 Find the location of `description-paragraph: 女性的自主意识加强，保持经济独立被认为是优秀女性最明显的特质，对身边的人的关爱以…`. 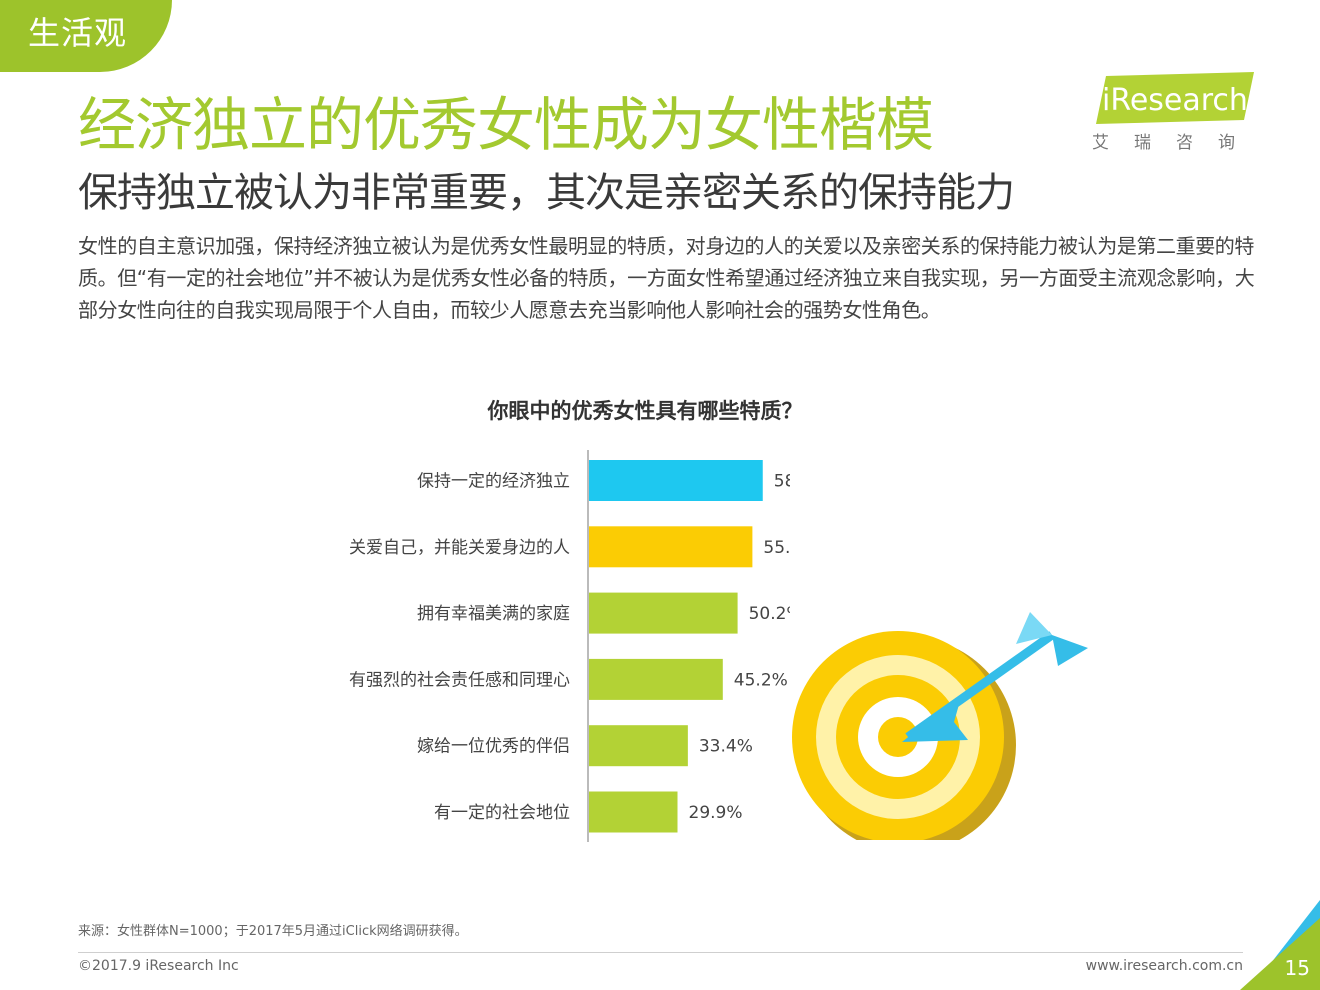

description-paragraph: 女性的自主意识加强，保持经济独立被认为是优秀女性最明显的特质，对身边的人的关爱以… is located at coordinates (666, 278).